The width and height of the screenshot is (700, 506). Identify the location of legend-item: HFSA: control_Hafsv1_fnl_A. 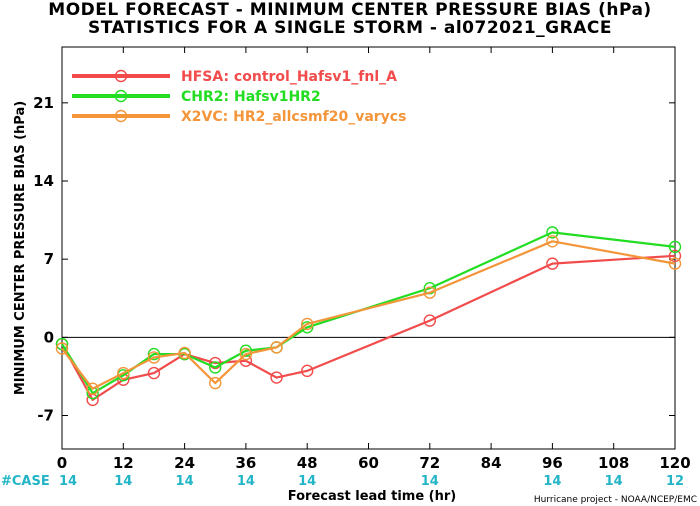
(234, 77).